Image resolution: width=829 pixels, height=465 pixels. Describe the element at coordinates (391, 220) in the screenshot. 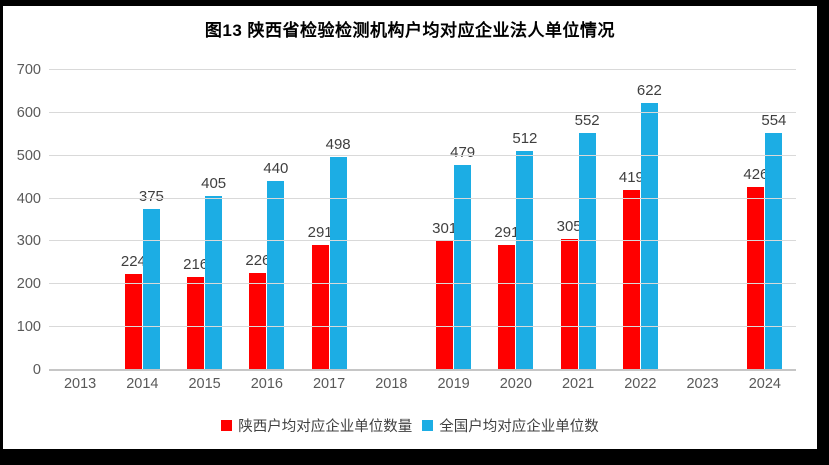

I see `category-cell-2018` at that location.